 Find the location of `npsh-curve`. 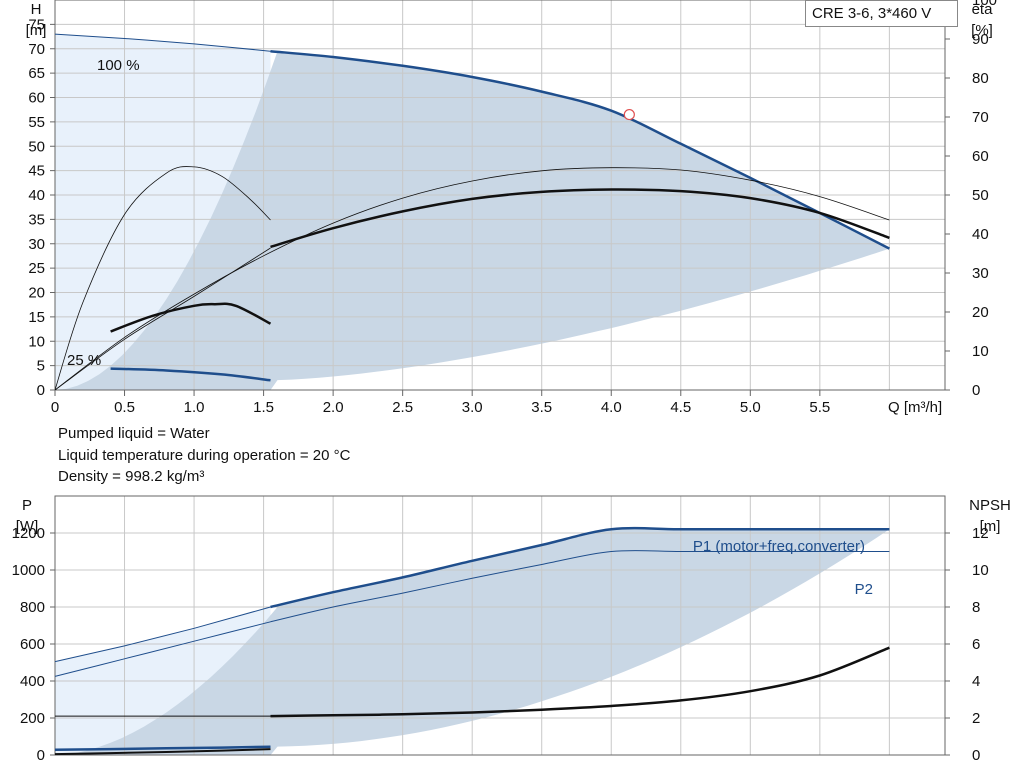

npsh-curve is located at coordinates (580, 682).